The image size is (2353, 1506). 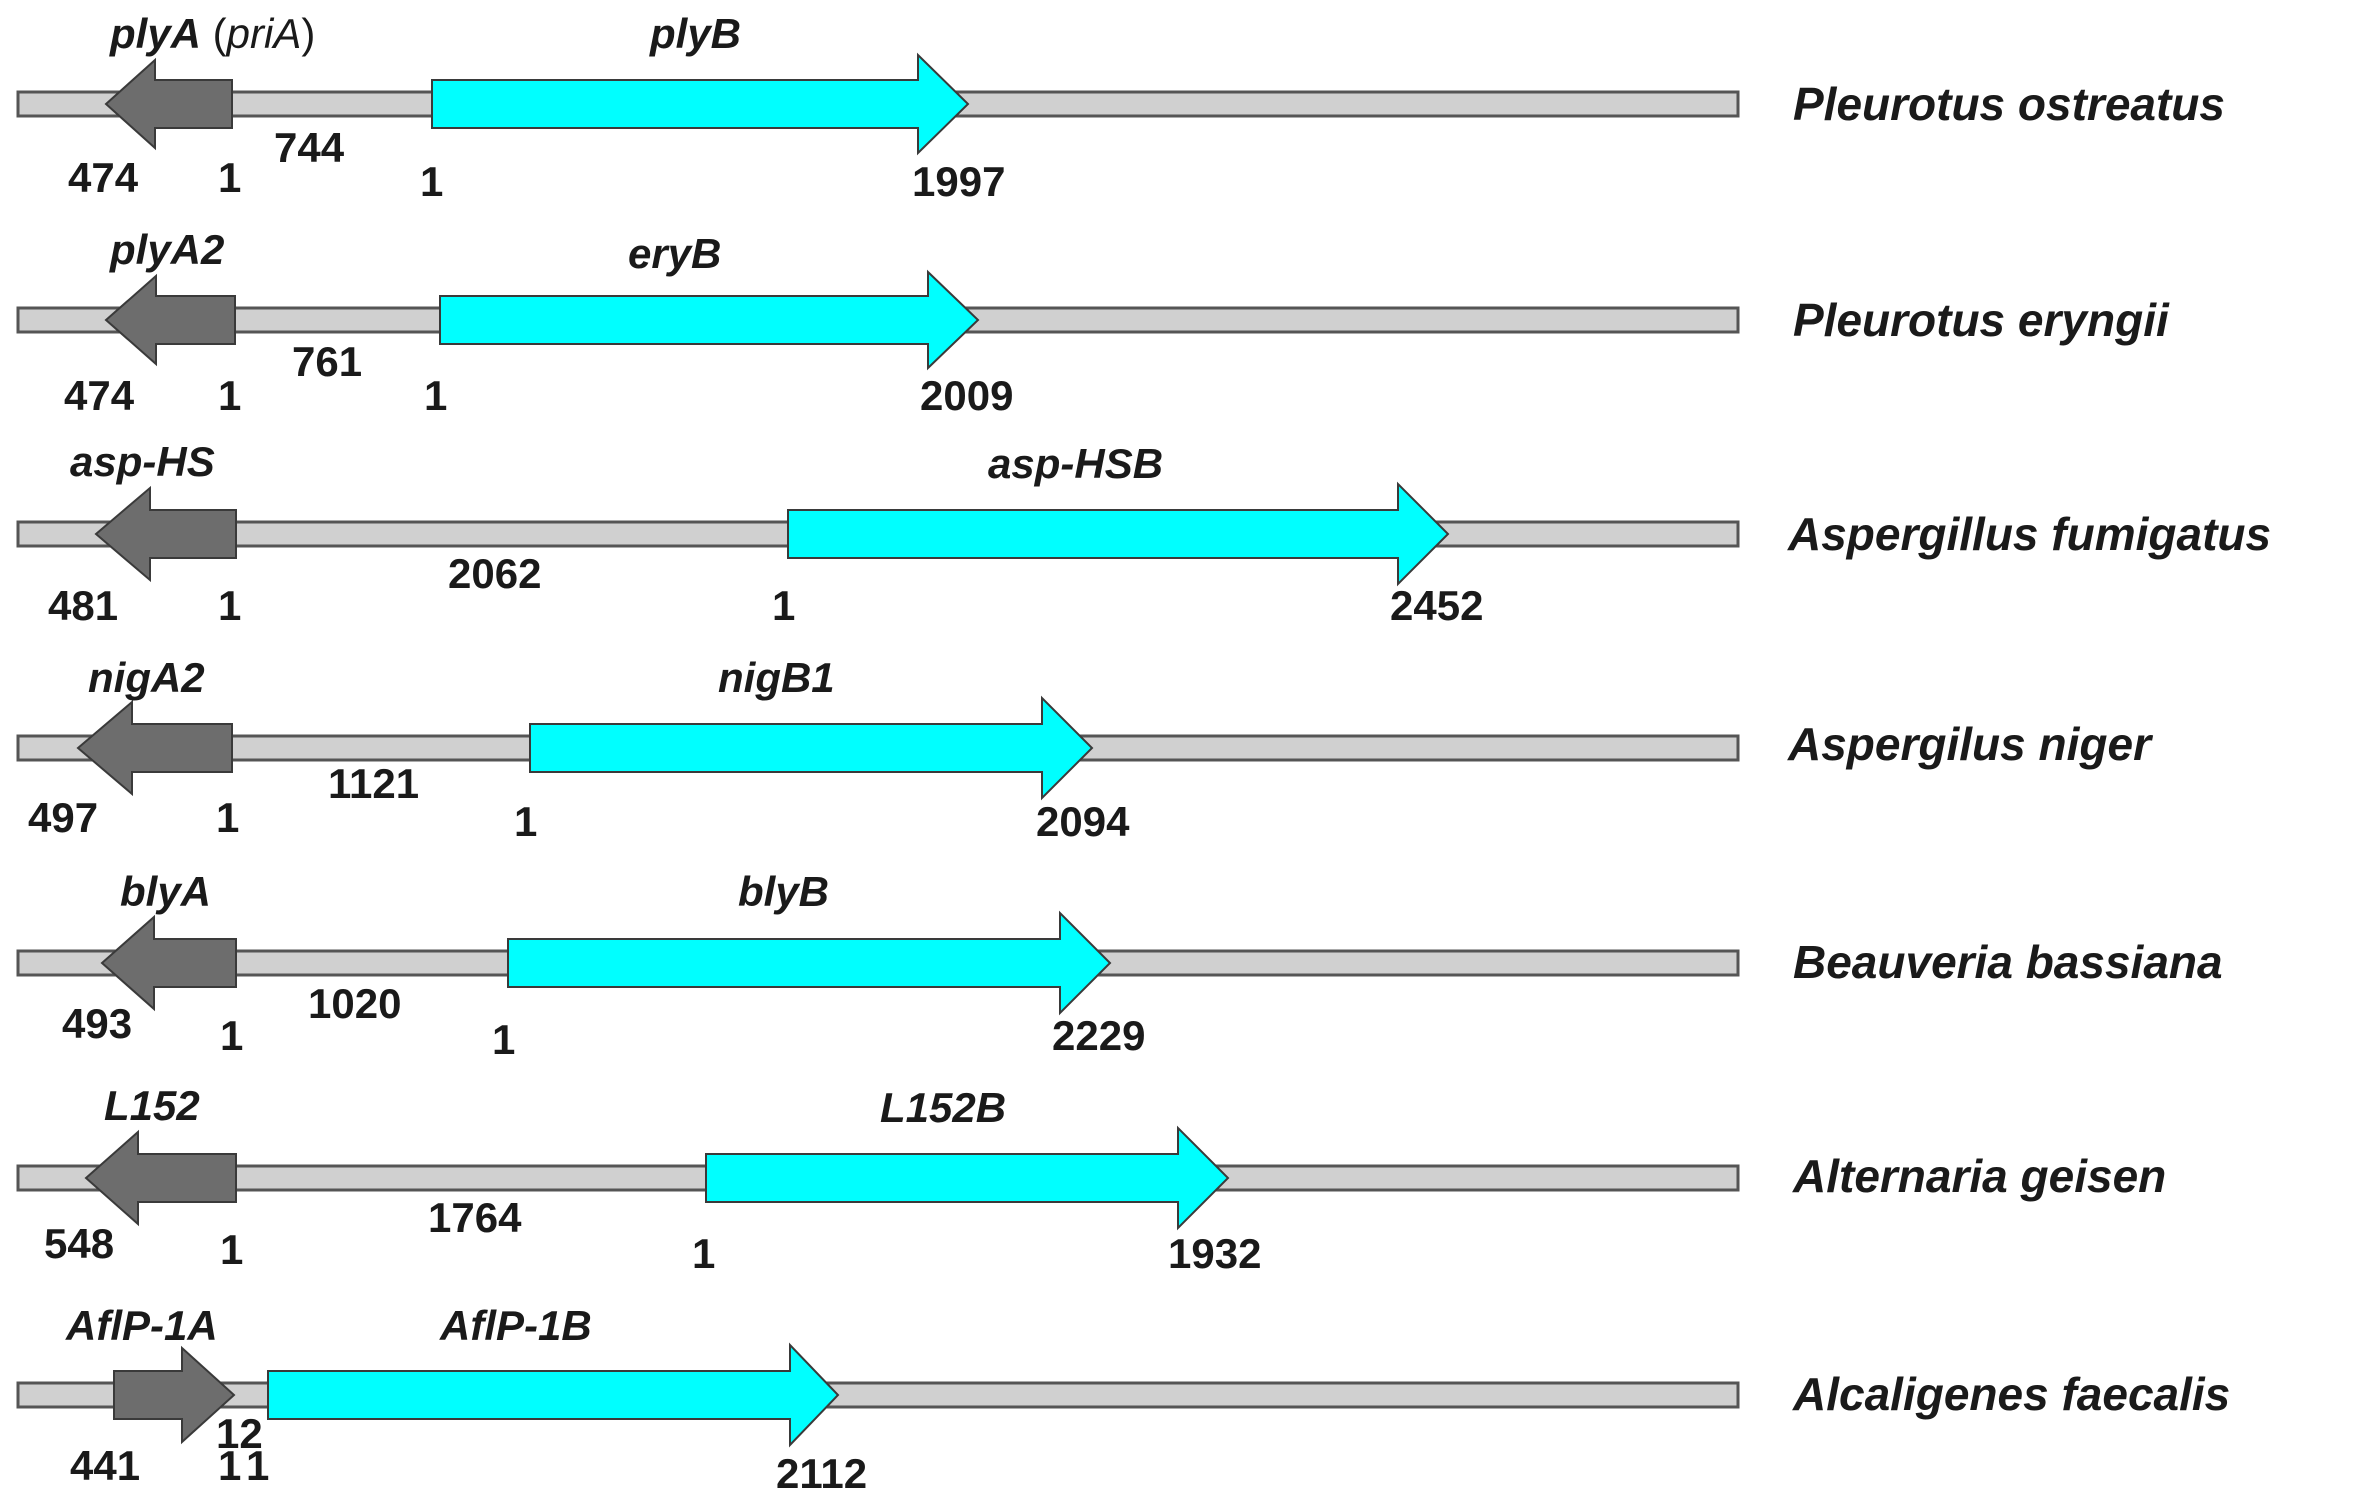 What do you see at coordinates (475, 1217) in the screenshot?
I see `intergenic-length: 1764` at bounding box center [475, 1217].